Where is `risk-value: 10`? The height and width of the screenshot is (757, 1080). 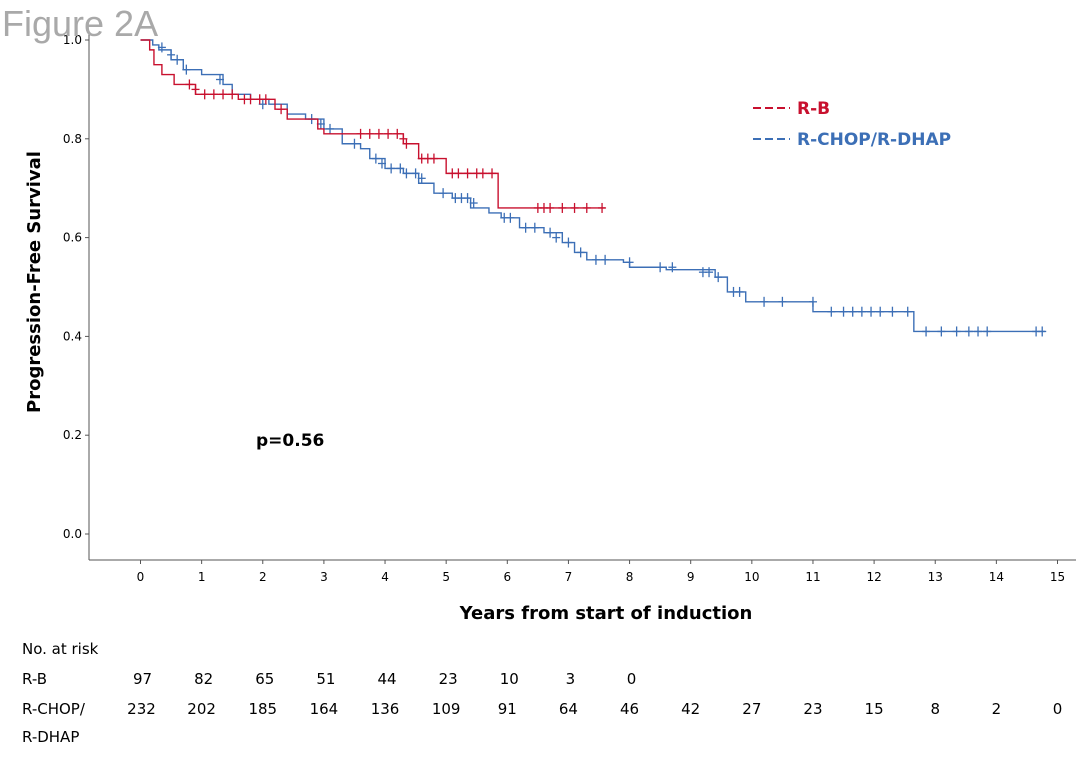 risk-value: 10 is located at coordinates (509, 679).